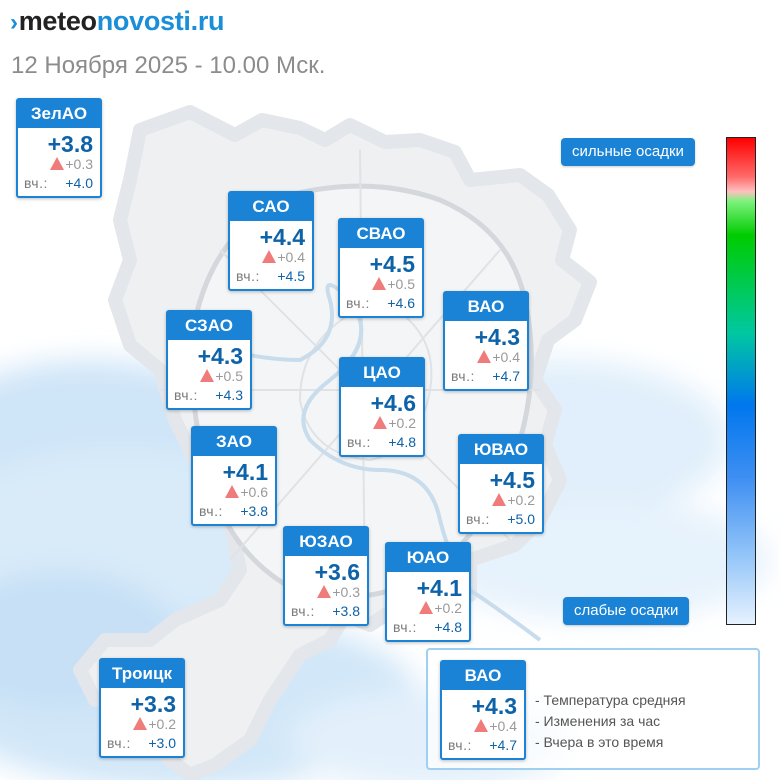 This screenshot has height=780, width=780. Describe the element at coordinates (59, 114) in the screenshot. I see `district-name: ЗелАО` at that location.